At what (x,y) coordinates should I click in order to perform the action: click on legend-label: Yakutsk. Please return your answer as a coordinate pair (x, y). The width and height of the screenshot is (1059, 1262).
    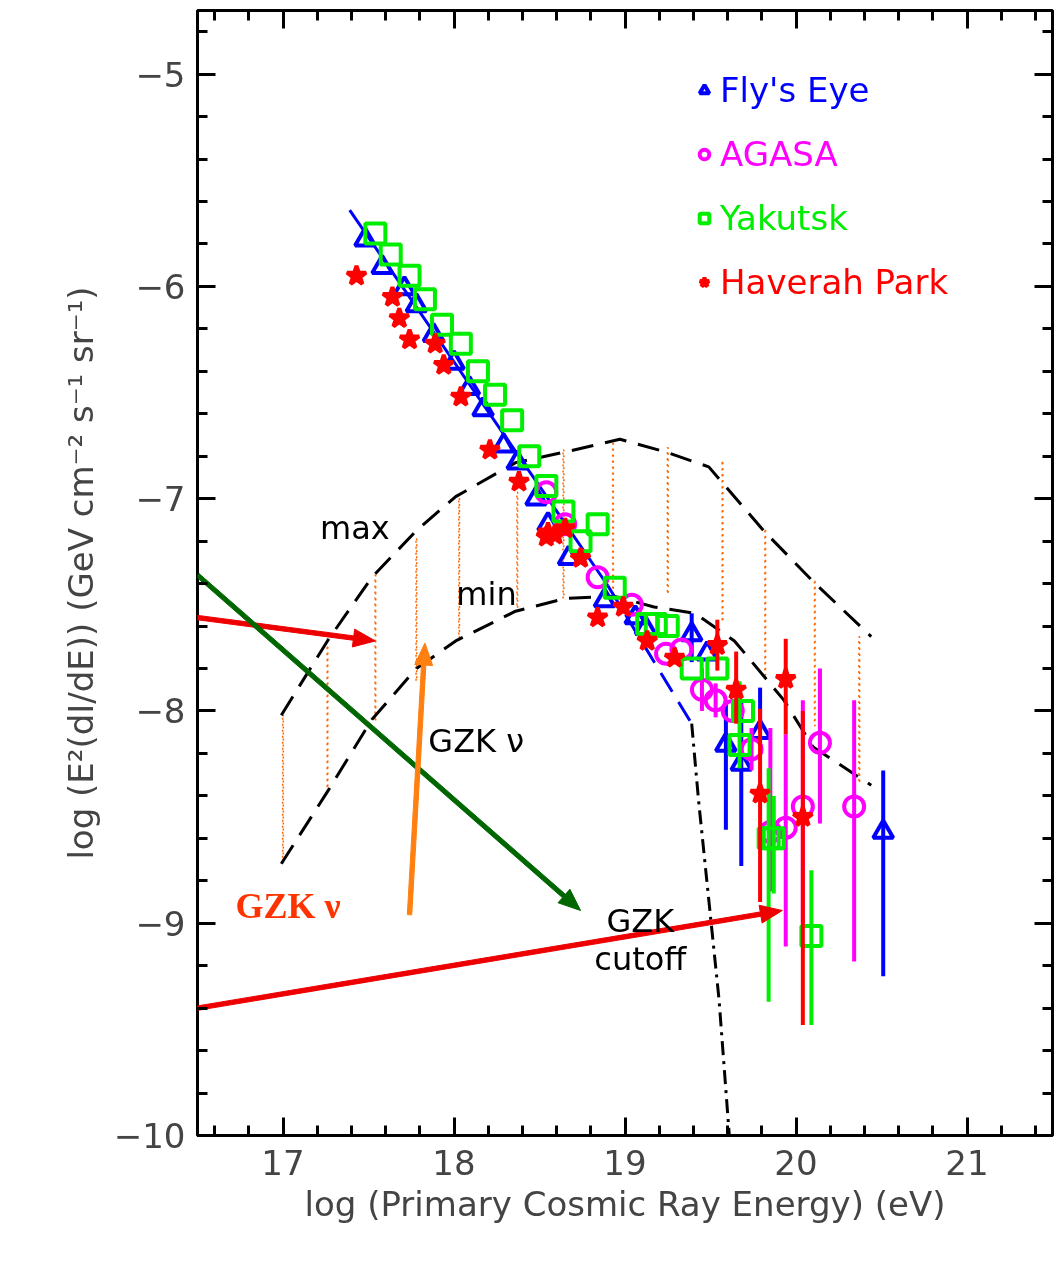
    Looking at the image, I should click on (784, 218).